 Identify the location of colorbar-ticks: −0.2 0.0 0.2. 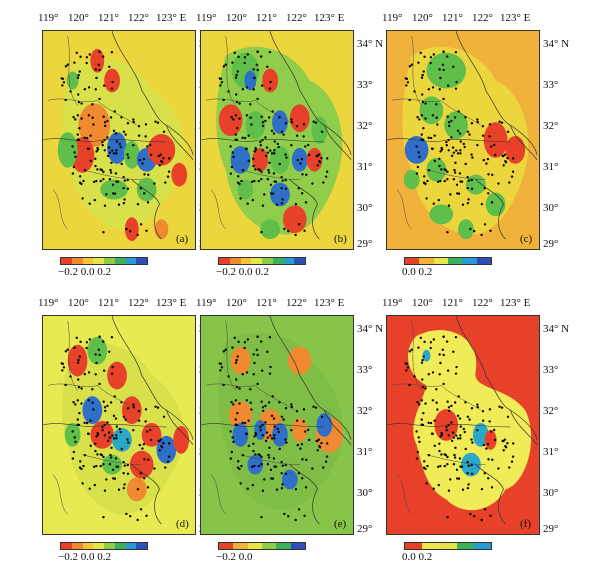
(84, 272).